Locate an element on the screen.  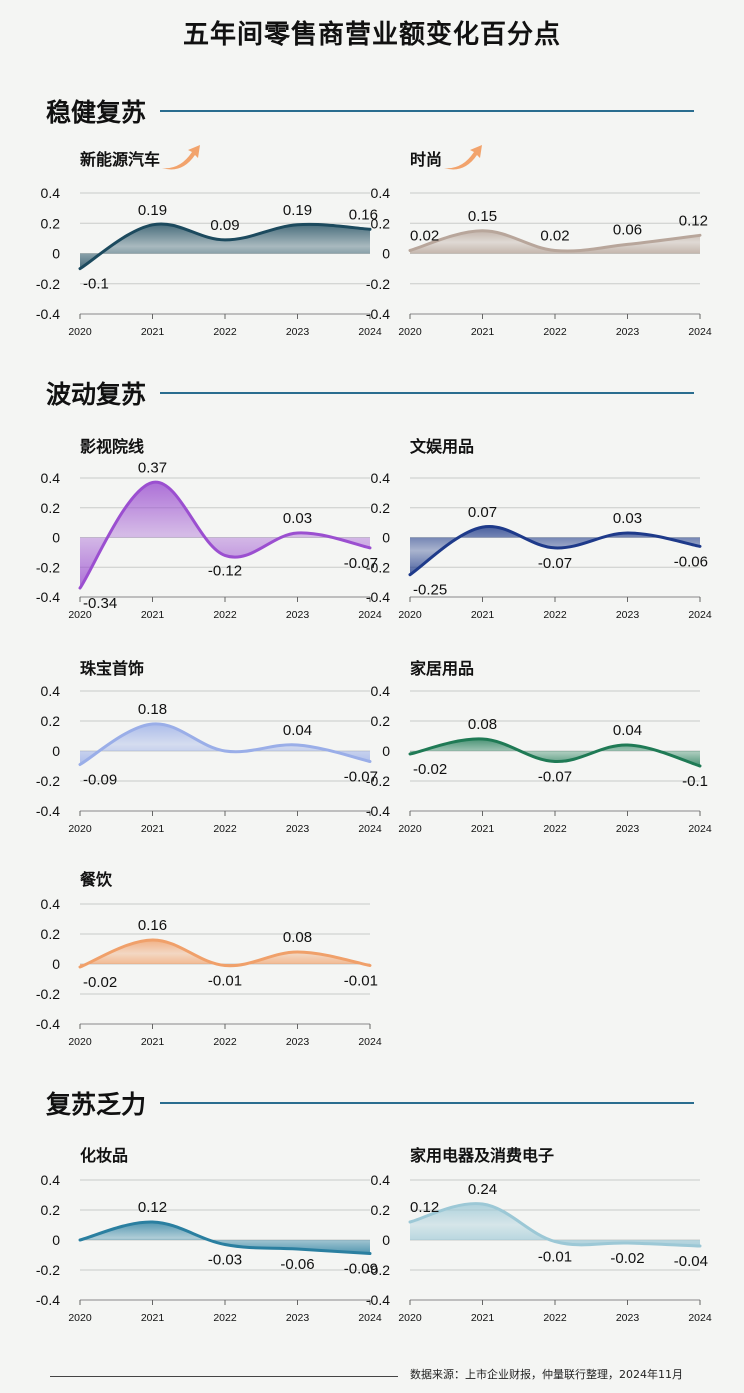
footer-divider is located at coordinates (224, 1376).